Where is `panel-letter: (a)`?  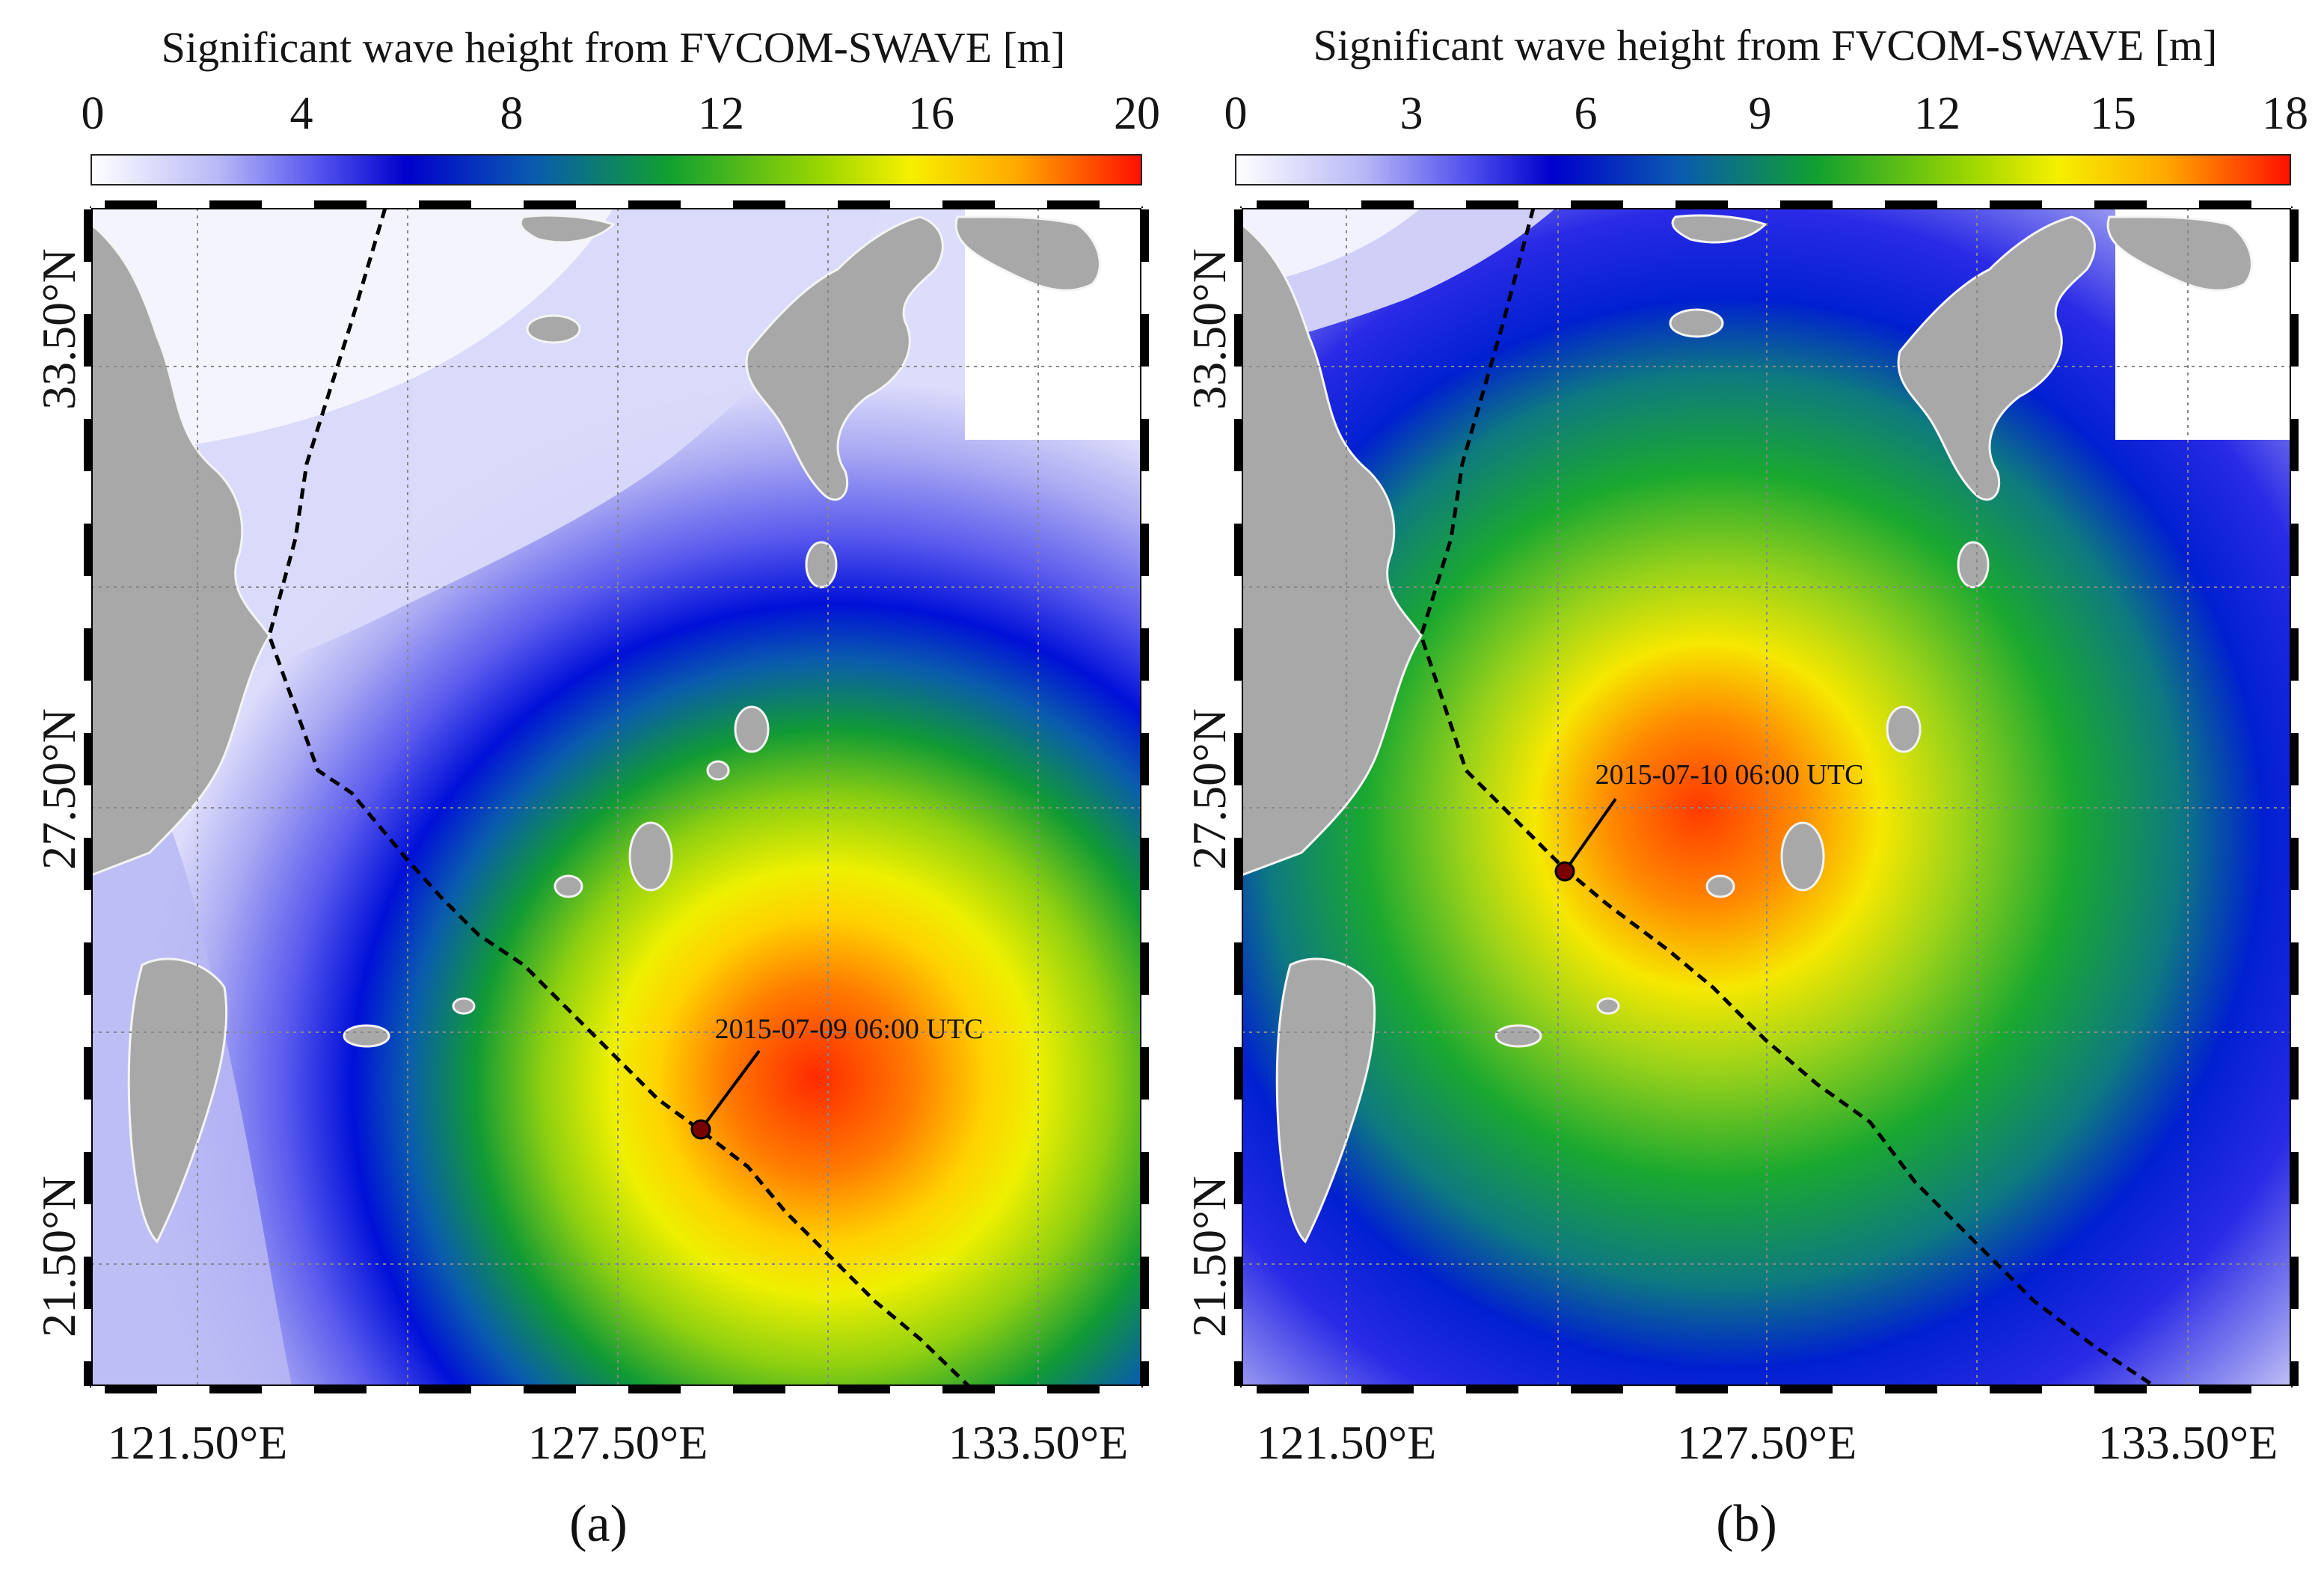
panel-letter: (a) is located at coordinates (598, 1524).